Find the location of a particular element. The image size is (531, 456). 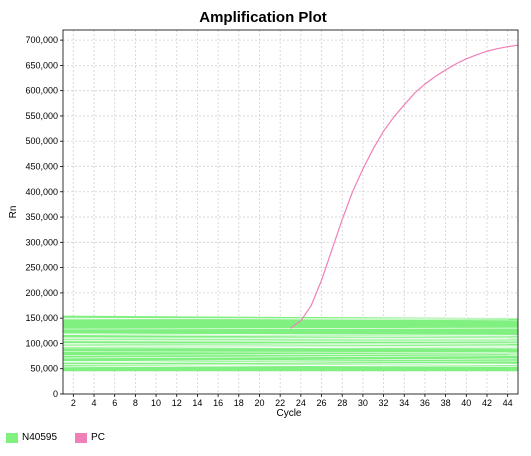

legend-item-pc: PC is located at coordinates (90, 437).